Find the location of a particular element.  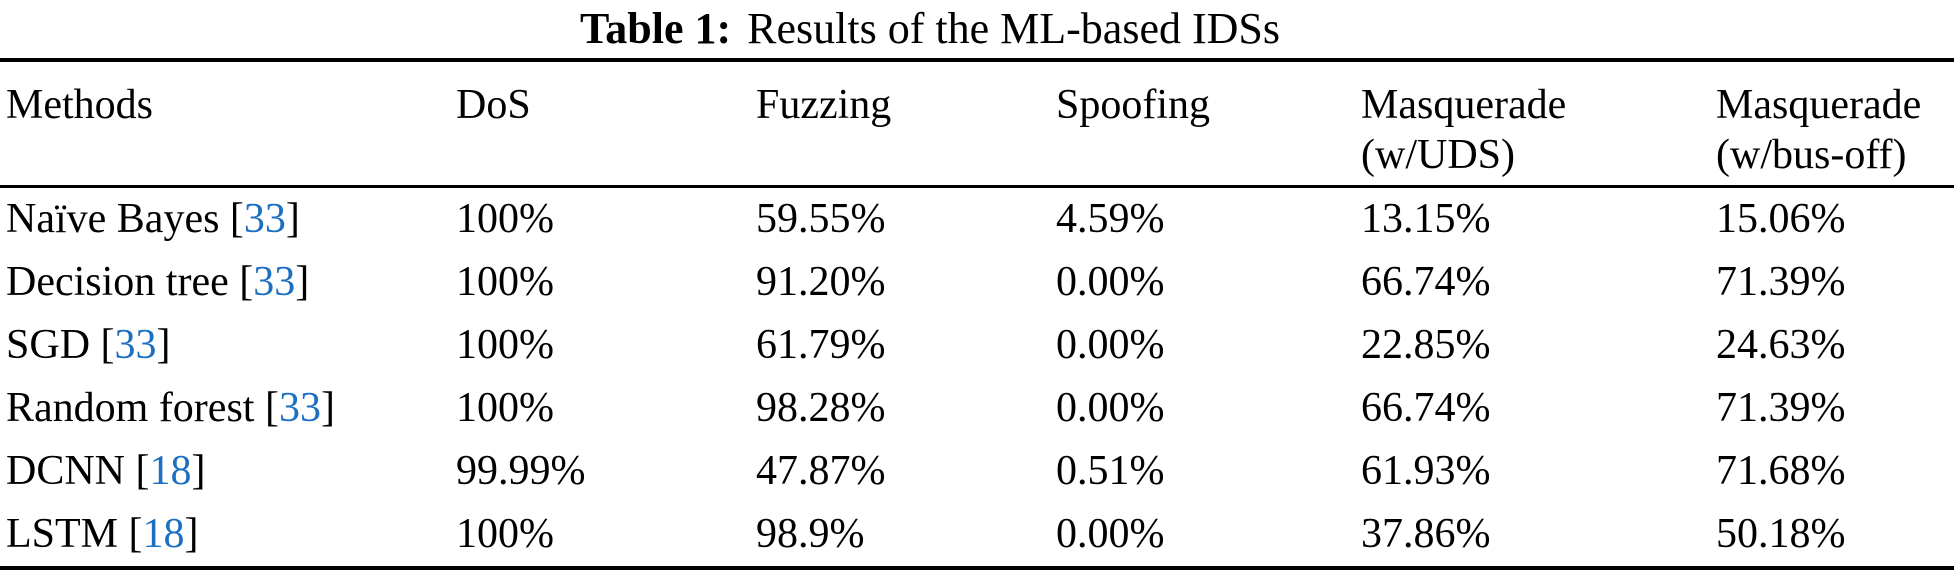

column-header-line: (w/UDS) is located at coordinates (1438, 155).